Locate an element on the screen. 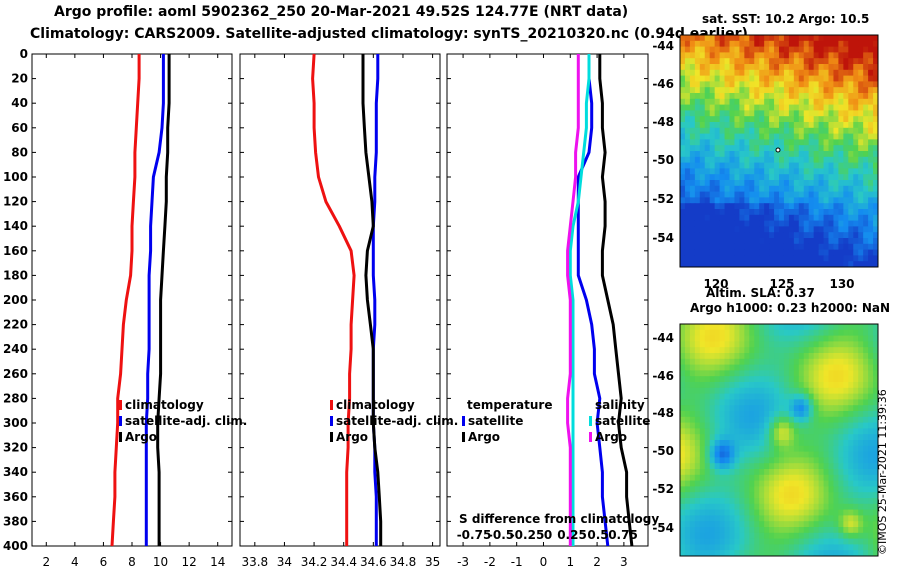 Image resolution: width=900 pixels, height=580 pixels. s-tick-label: -0.75 is located at coordinates (474, 535).